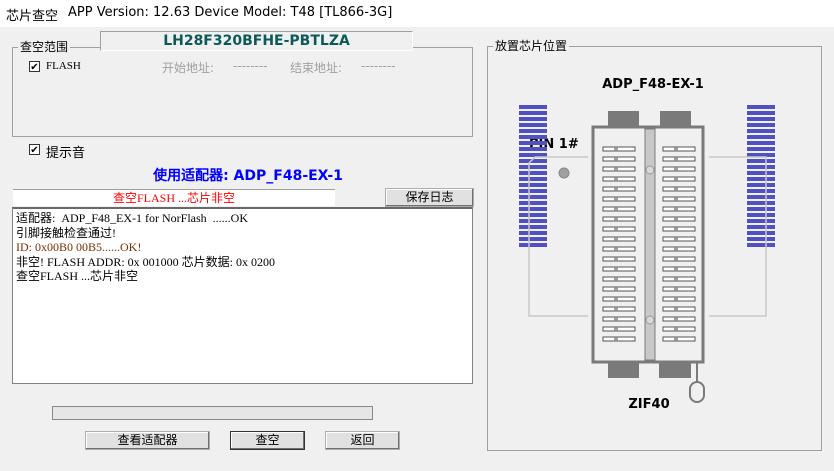 This screenshot has width=834, height=471. What do you see at coordinates (564, 173) in the screenshot?
I see `pin1-dot` at bounding box center [564, 173].